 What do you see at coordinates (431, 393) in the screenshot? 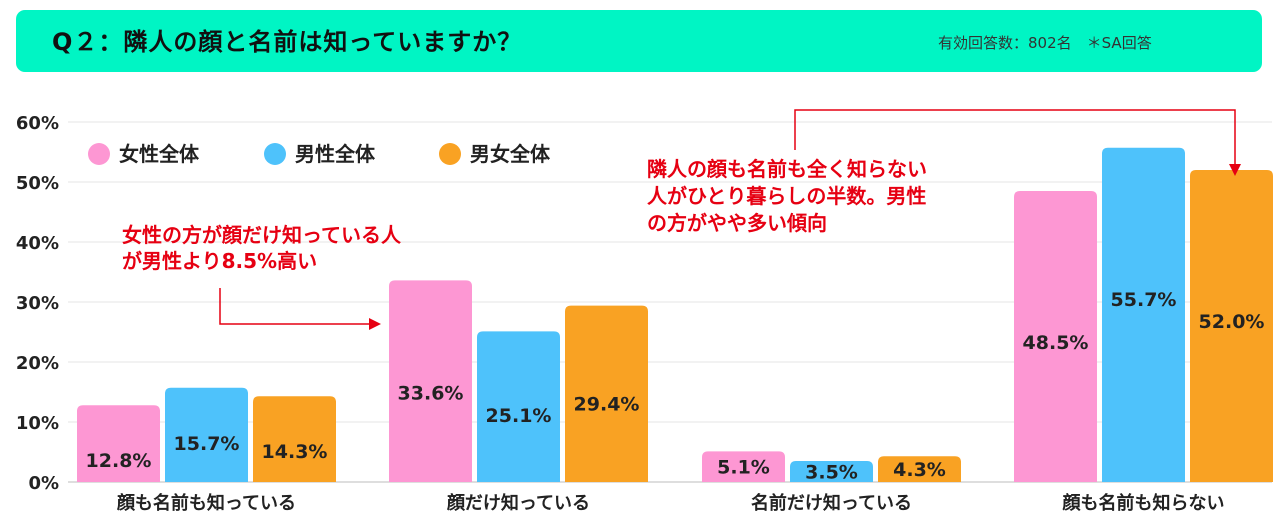
I see `data-label: 33.6%` at bounding box center [431, 393].